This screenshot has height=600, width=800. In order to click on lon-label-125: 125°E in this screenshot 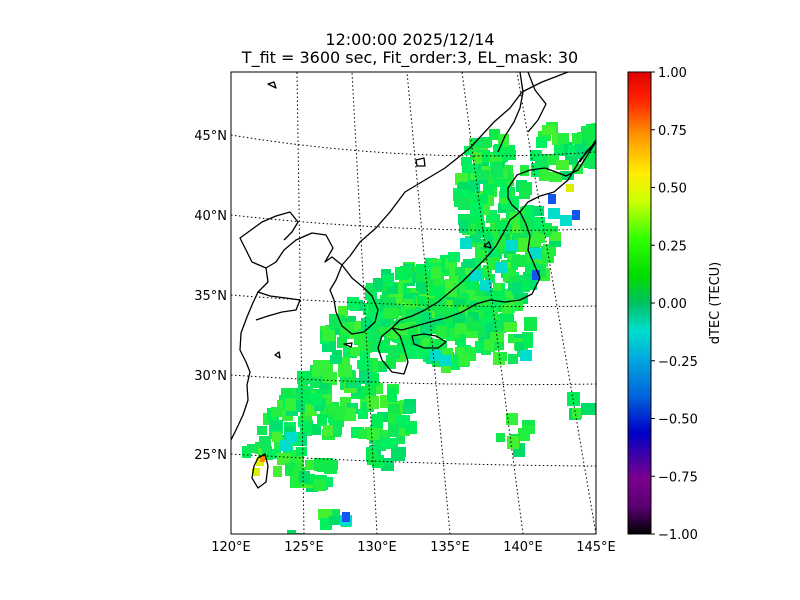, I will do `click(304, 547)`.